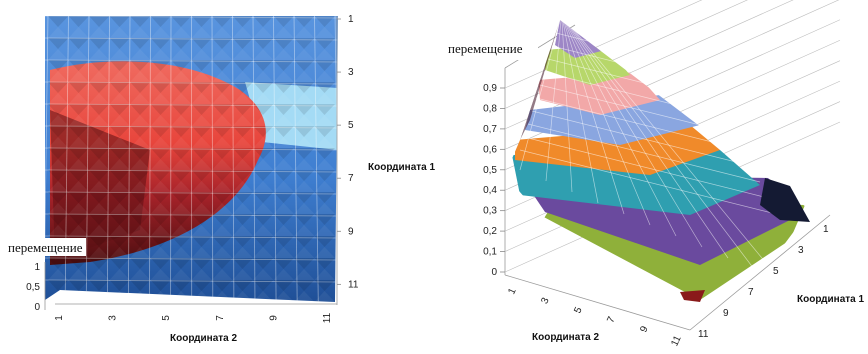 Image resolution: width=868 pixels, height=354 pixels. What do you see at coordinates (692, 296) in the screenshot?
I see `front-tip` at bounding box center [692, 296].